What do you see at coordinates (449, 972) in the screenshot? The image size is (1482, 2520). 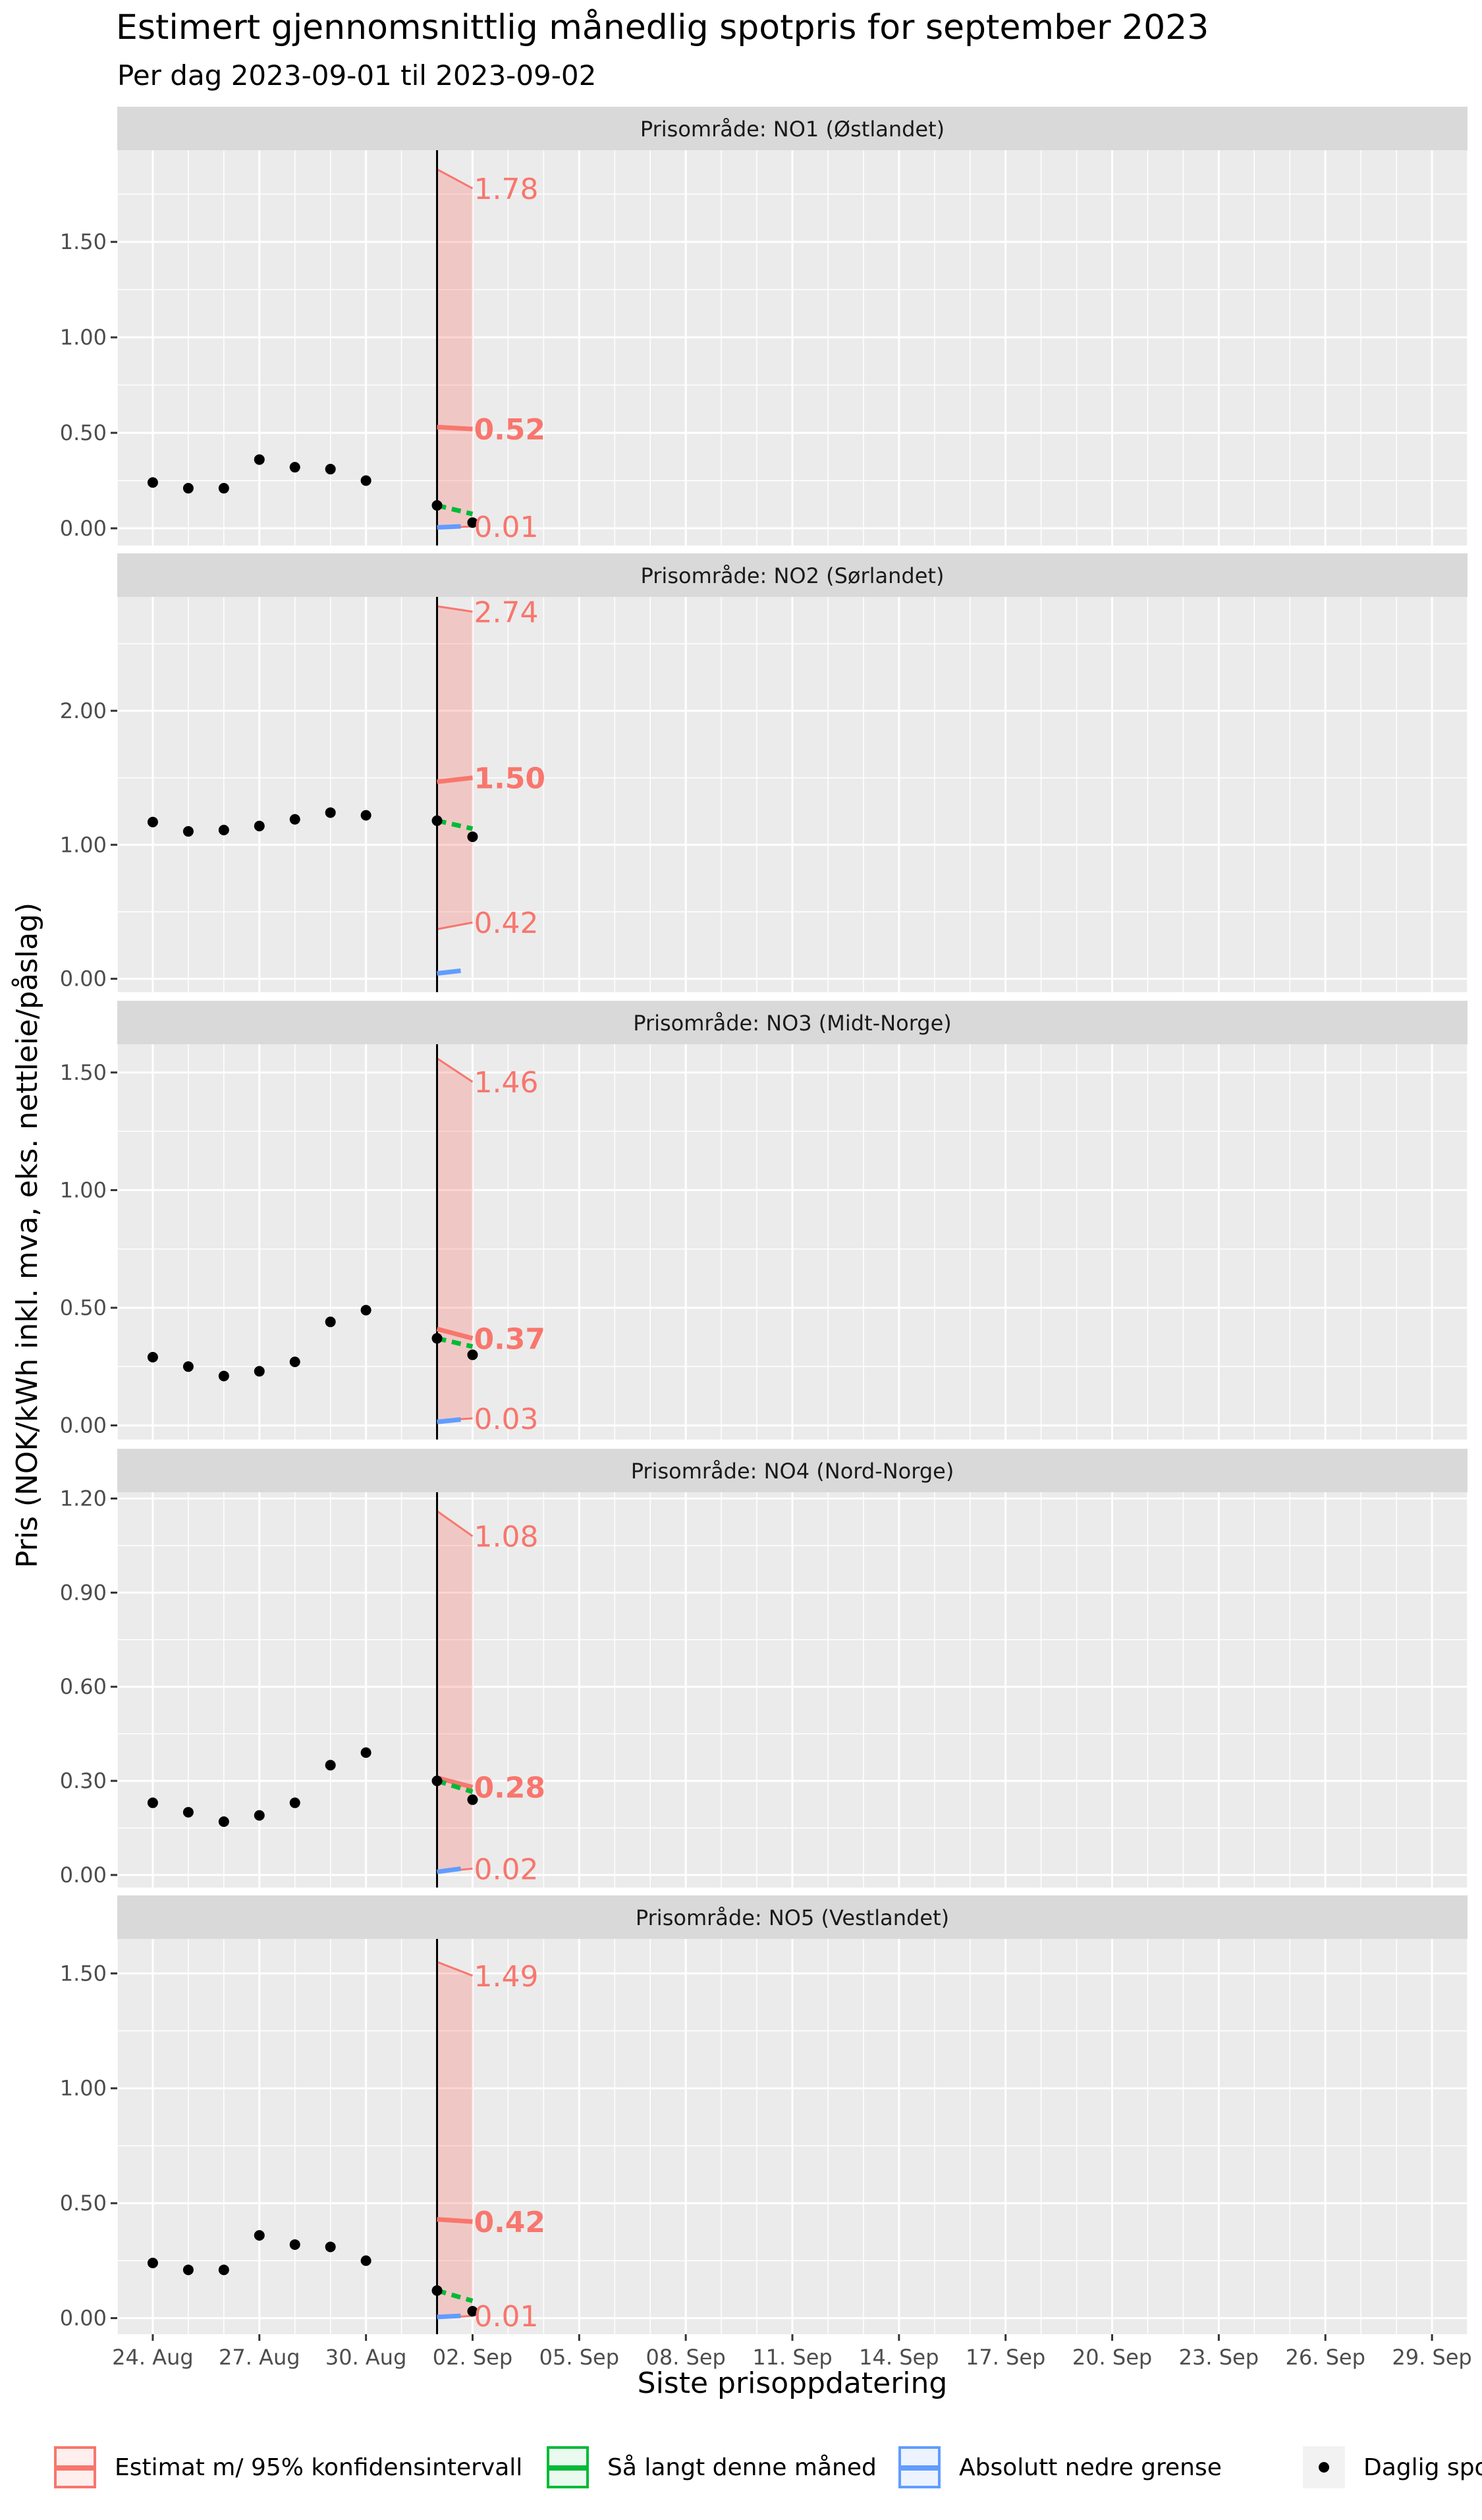 I see `panel-2-lower-bound-line` at bounding box center [449, 972].